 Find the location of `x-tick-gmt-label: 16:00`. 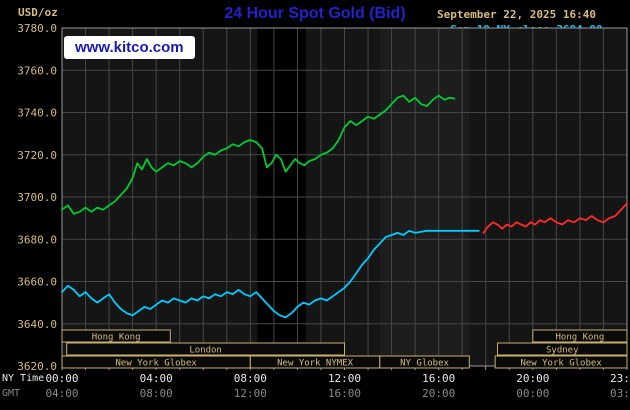

x-tick-gmt-label: 16:00 is located at coordinates (344, 393).